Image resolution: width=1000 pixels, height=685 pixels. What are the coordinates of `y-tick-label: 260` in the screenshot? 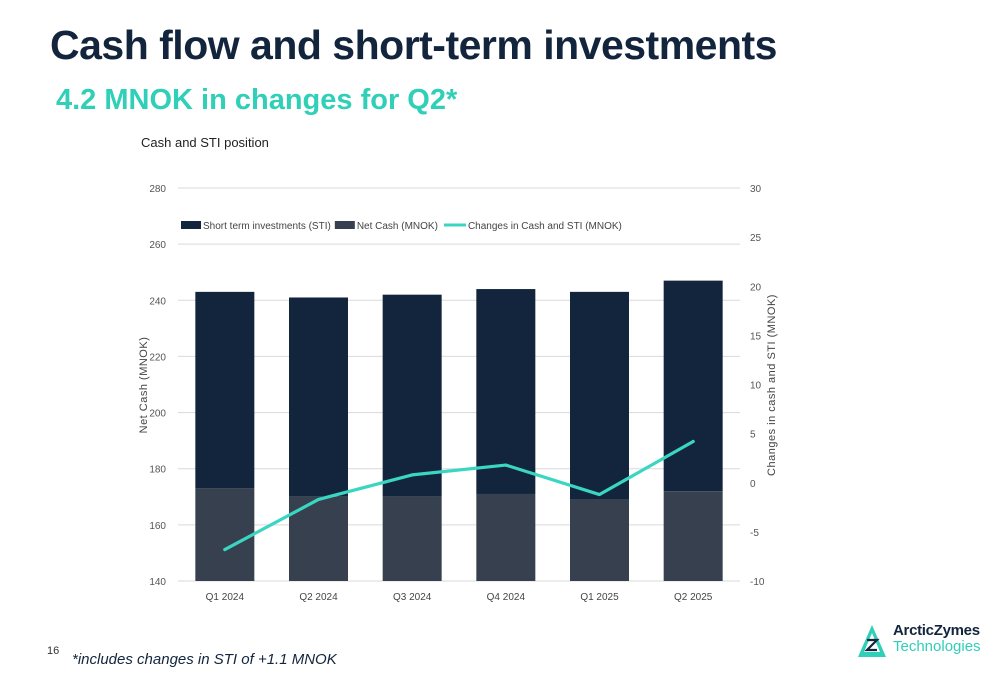 It's located at (157, 245).